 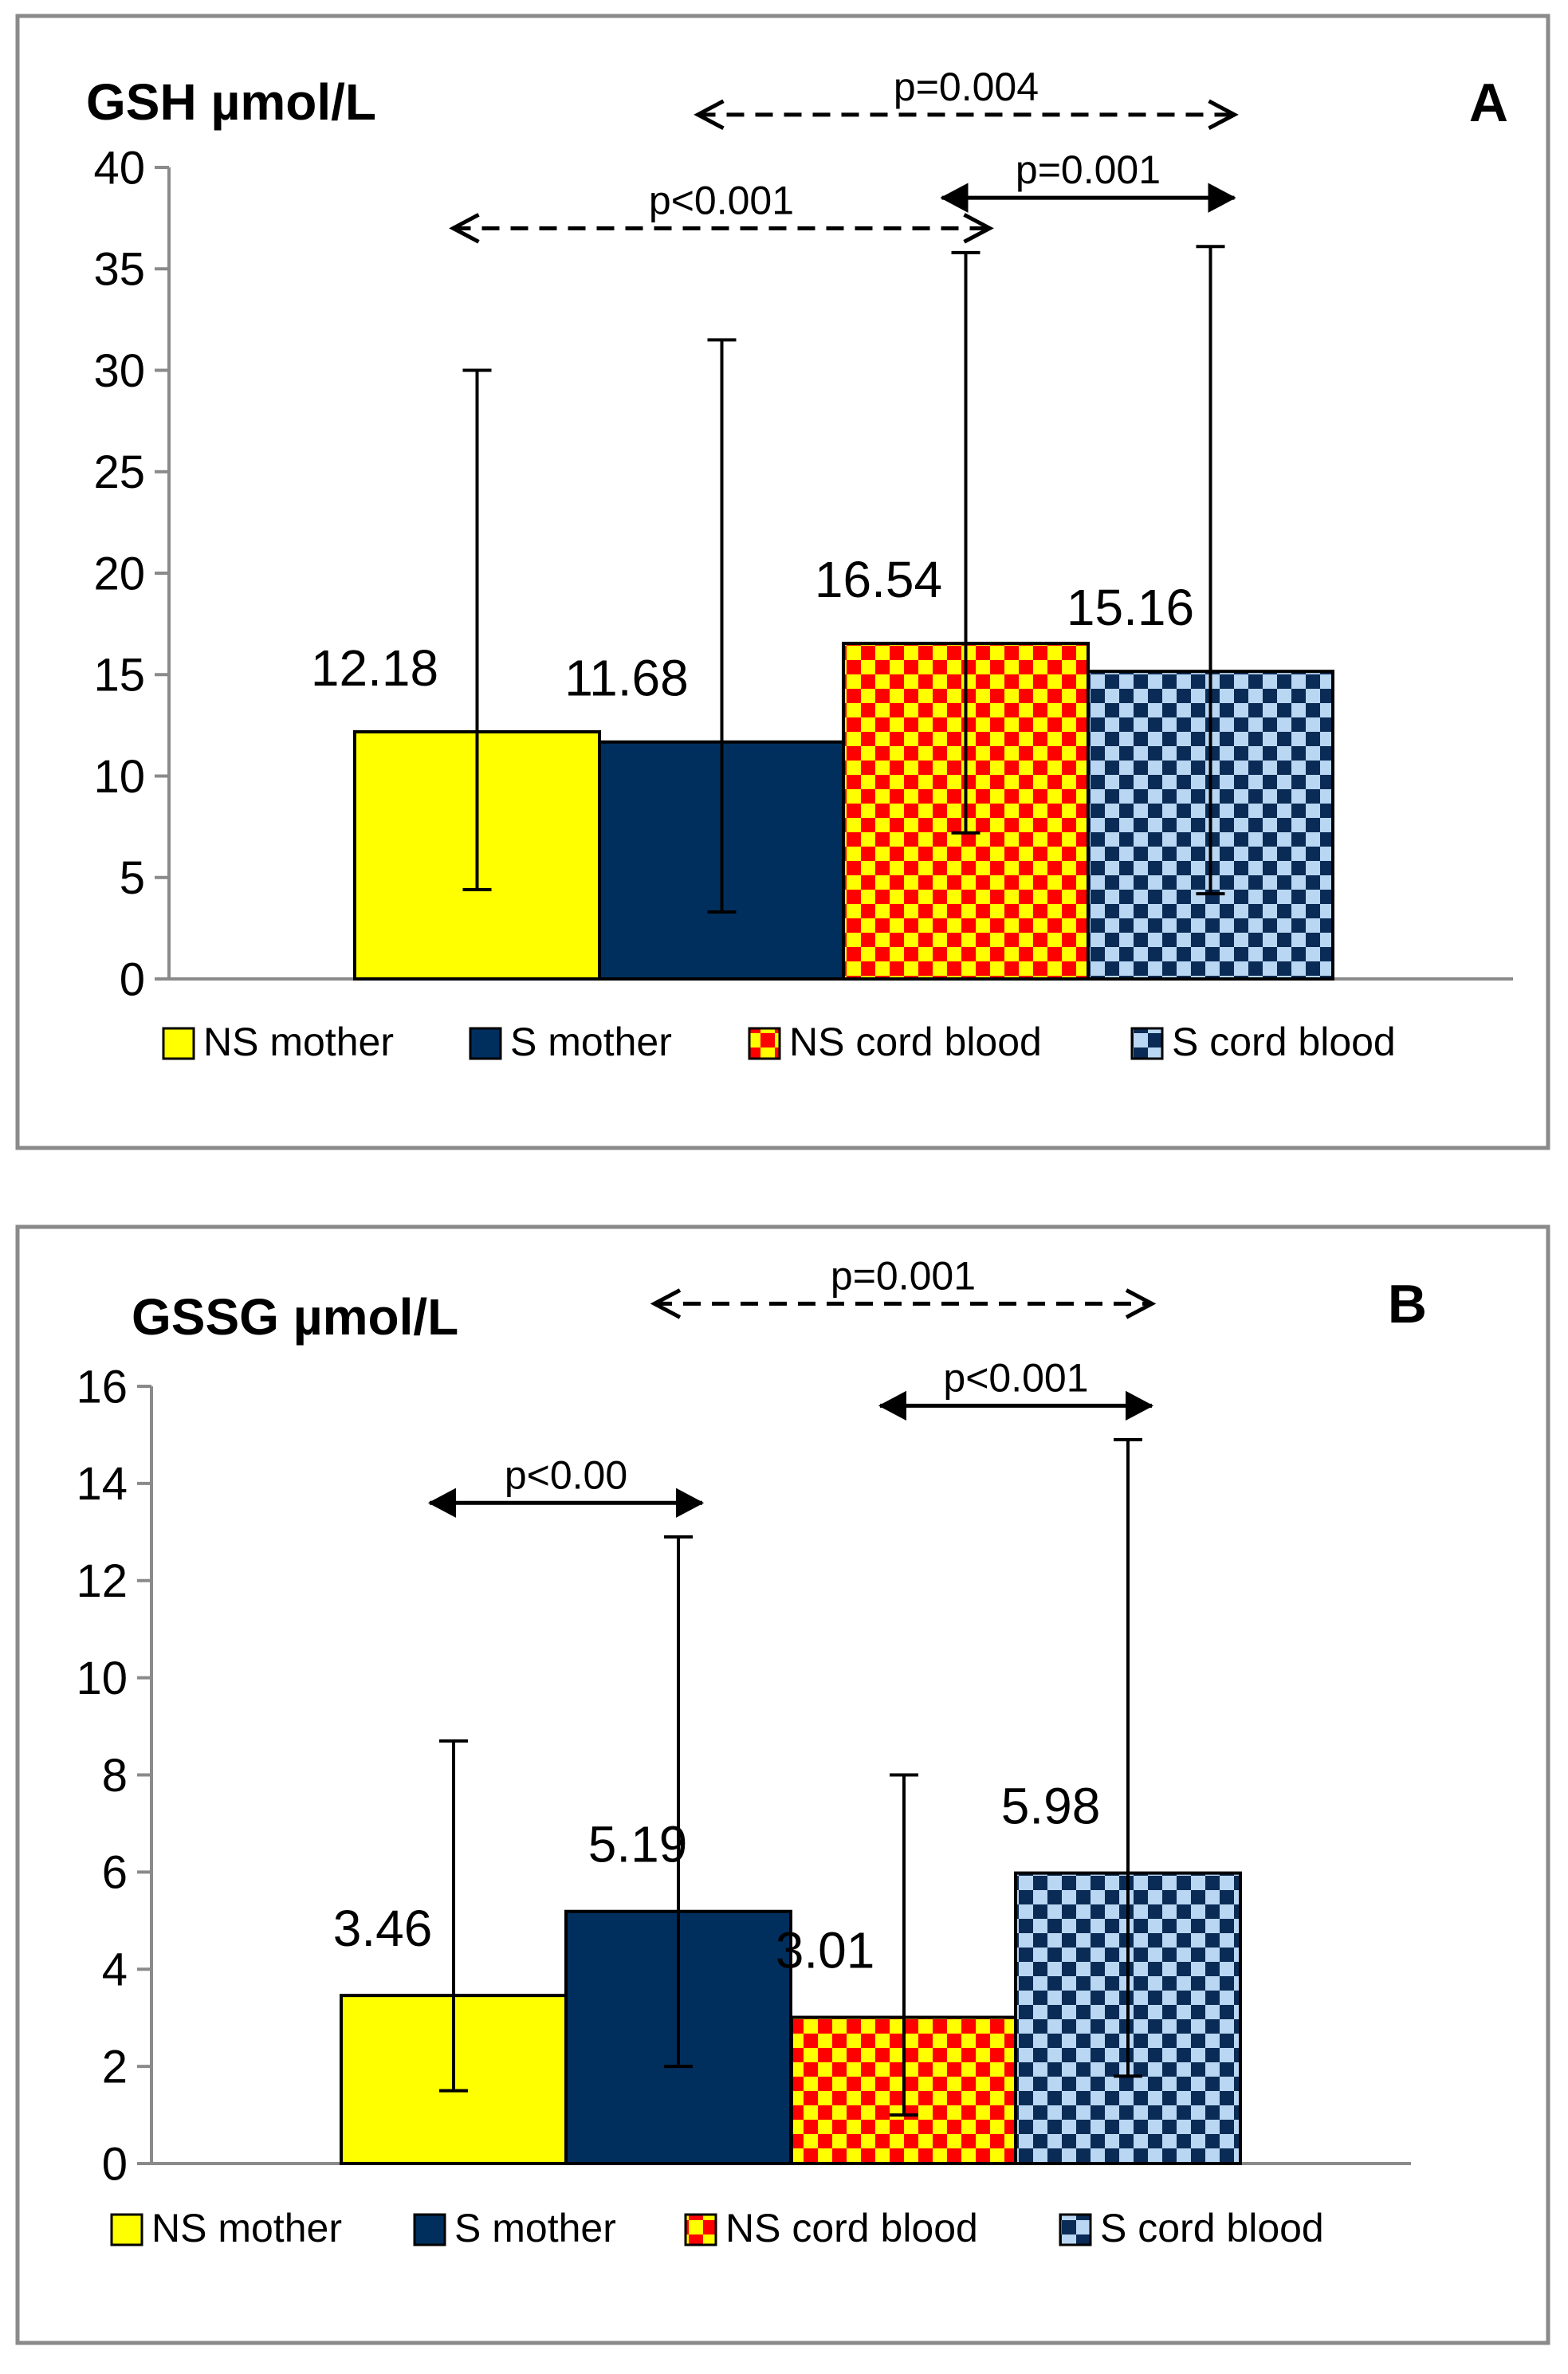 What do you see at coordinates (375, 668) in the screenshot?
I see `value-label: 12.18` at bounding box center [375, 668].